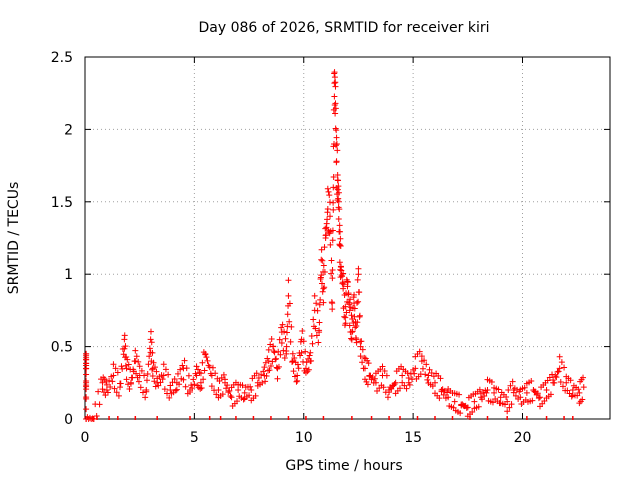  I want to click on y-tick-labels: 0 0.5 1 1.5 2 2.5, so click(62, 239).